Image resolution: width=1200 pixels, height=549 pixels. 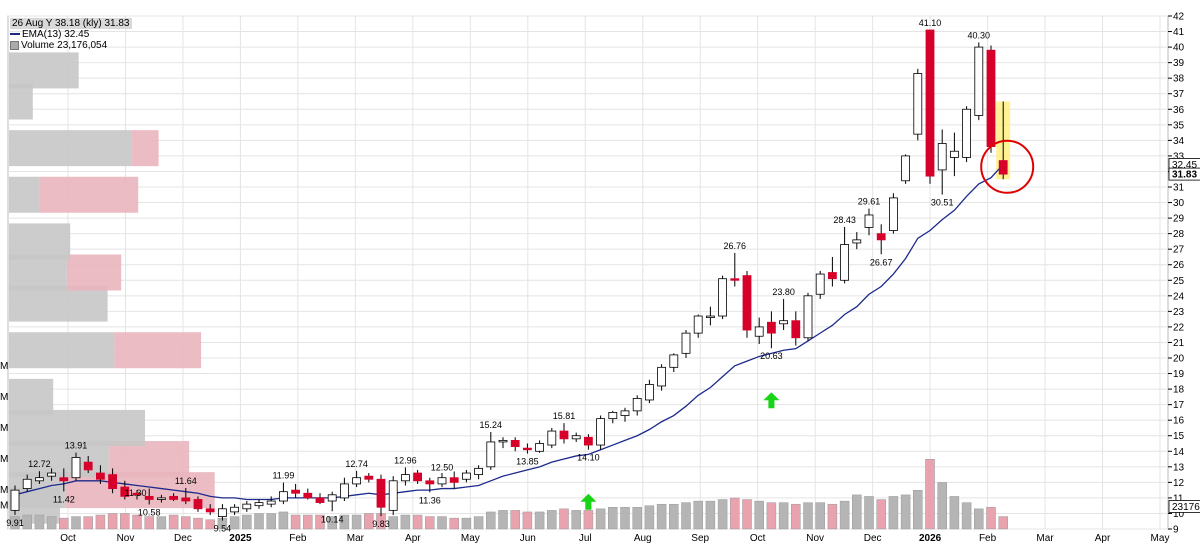 I want to click on price-tag-label: 31.83, so click(x=1184, y=175).